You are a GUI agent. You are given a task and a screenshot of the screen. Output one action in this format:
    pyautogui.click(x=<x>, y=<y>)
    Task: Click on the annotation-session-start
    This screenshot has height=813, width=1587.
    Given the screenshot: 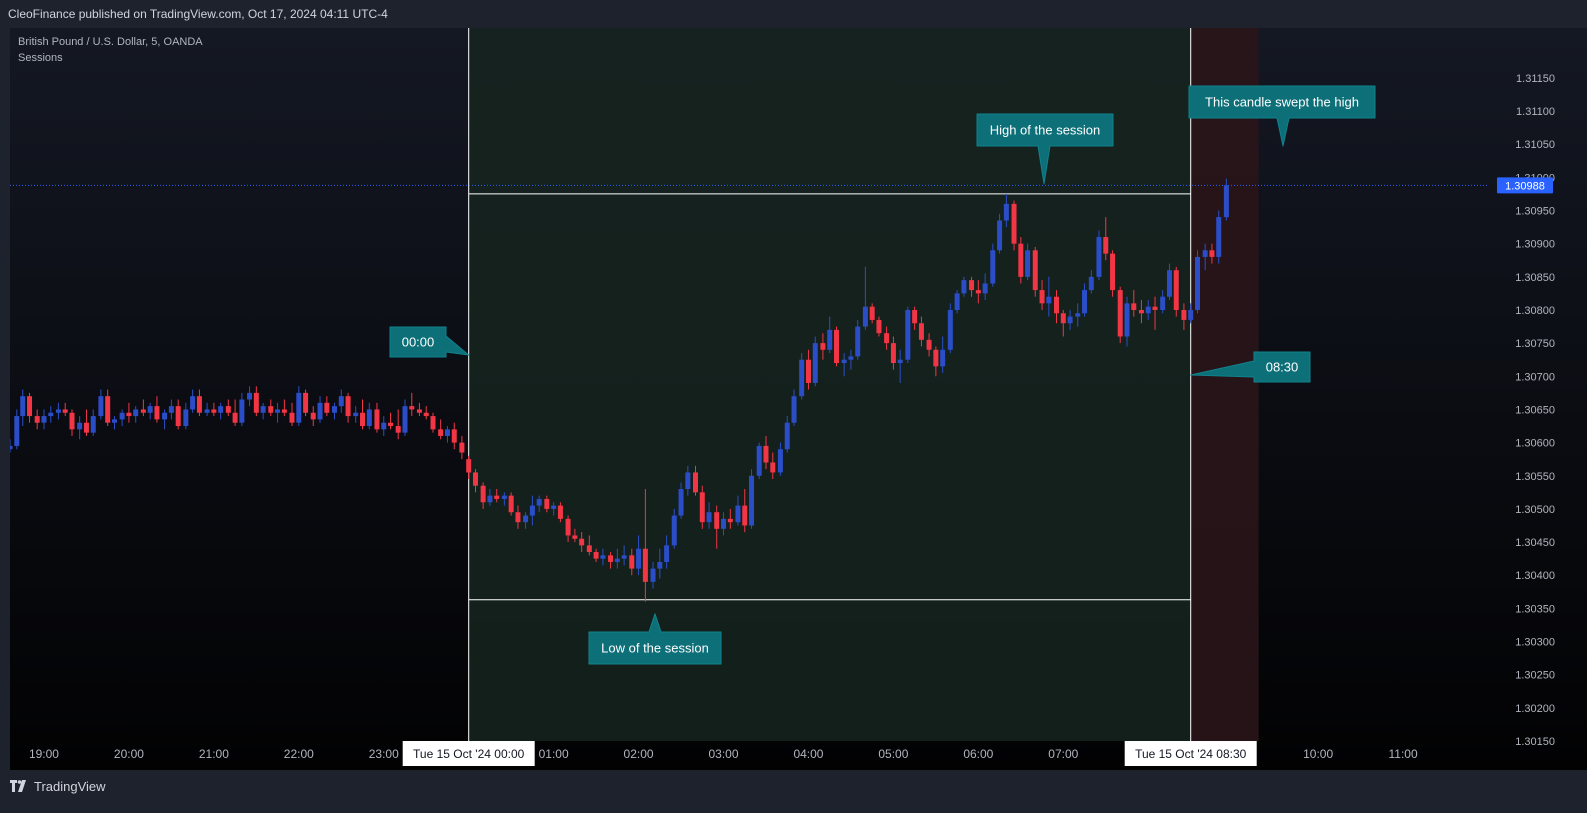 What is the action you would take?
    pyautogui.click(x=429, y=342)
    